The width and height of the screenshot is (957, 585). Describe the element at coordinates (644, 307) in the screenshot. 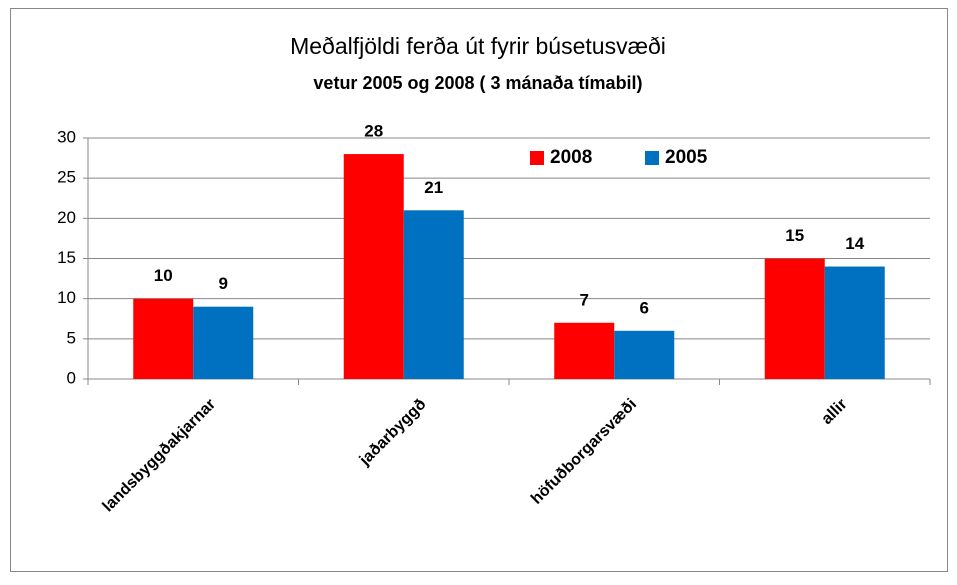

I see `data-label: 6` at that location.